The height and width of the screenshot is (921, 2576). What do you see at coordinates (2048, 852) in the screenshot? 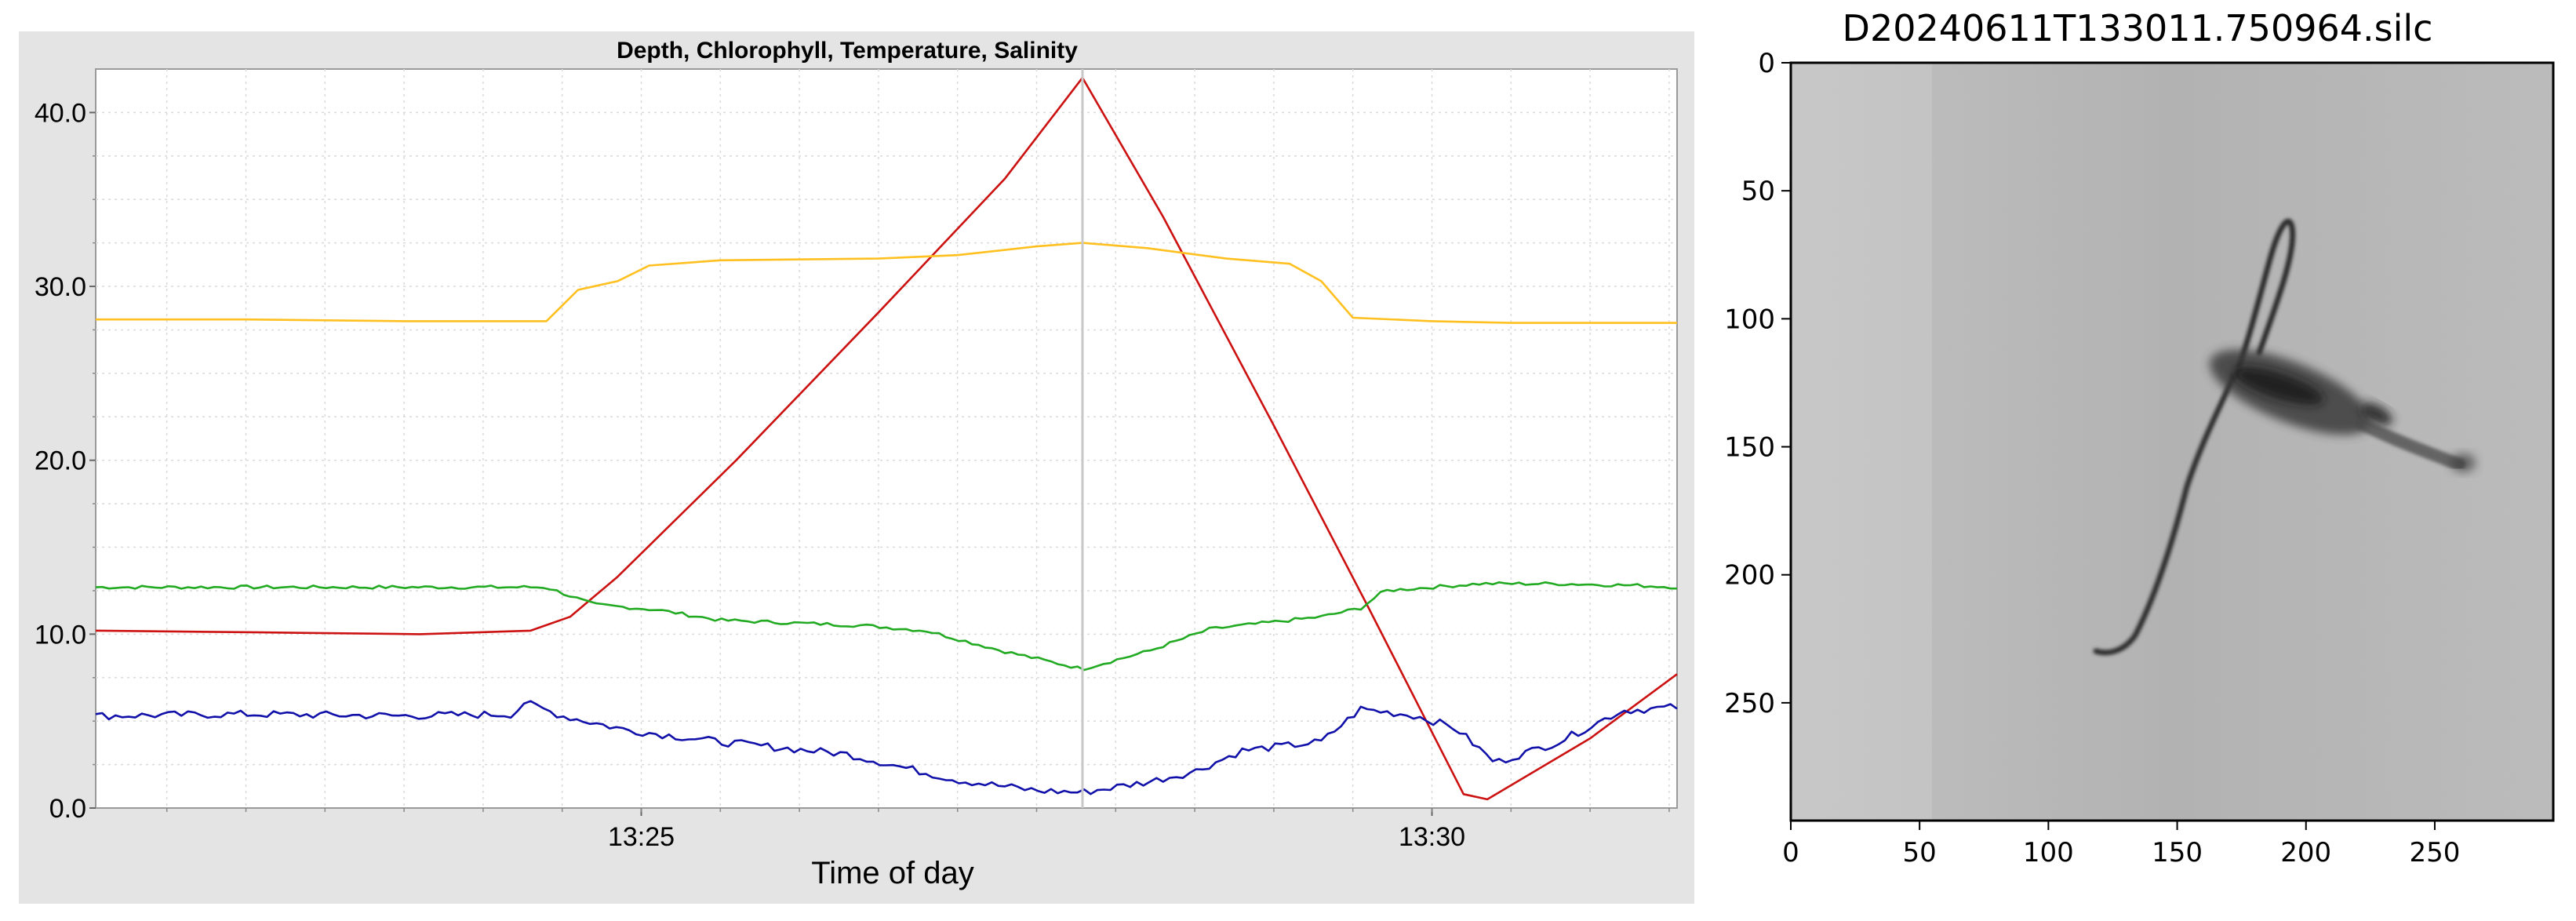
I see `image-x-tick-label: 100` at bounding box center [2048, 852].